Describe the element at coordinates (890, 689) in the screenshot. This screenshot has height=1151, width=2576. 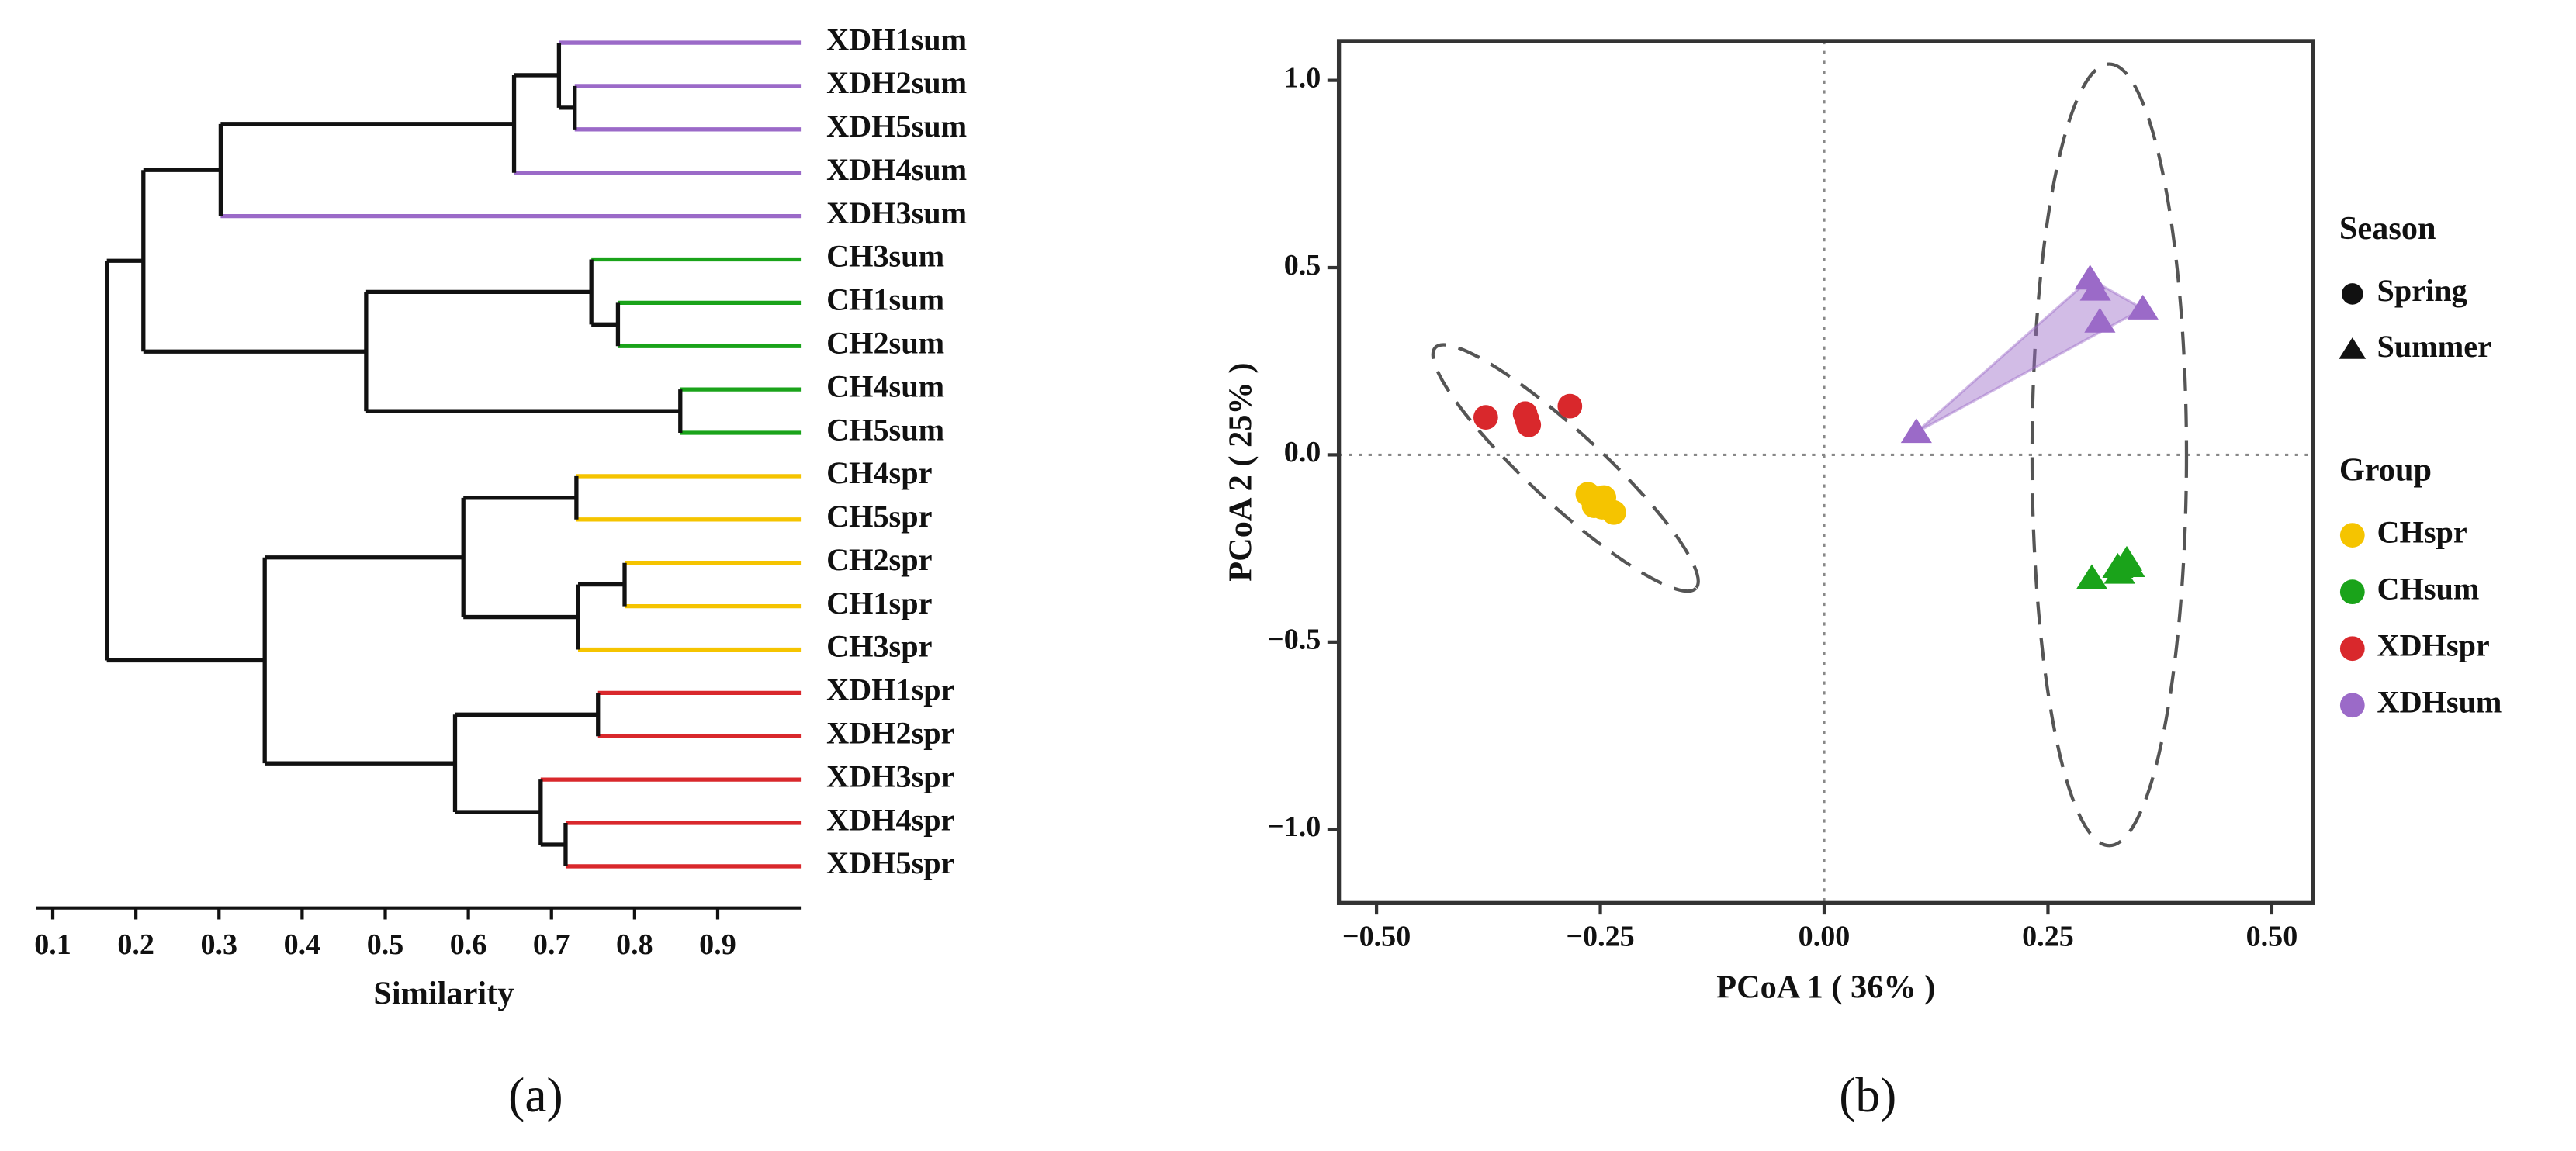
I see `leaf-label: XDH1spr` at that location.